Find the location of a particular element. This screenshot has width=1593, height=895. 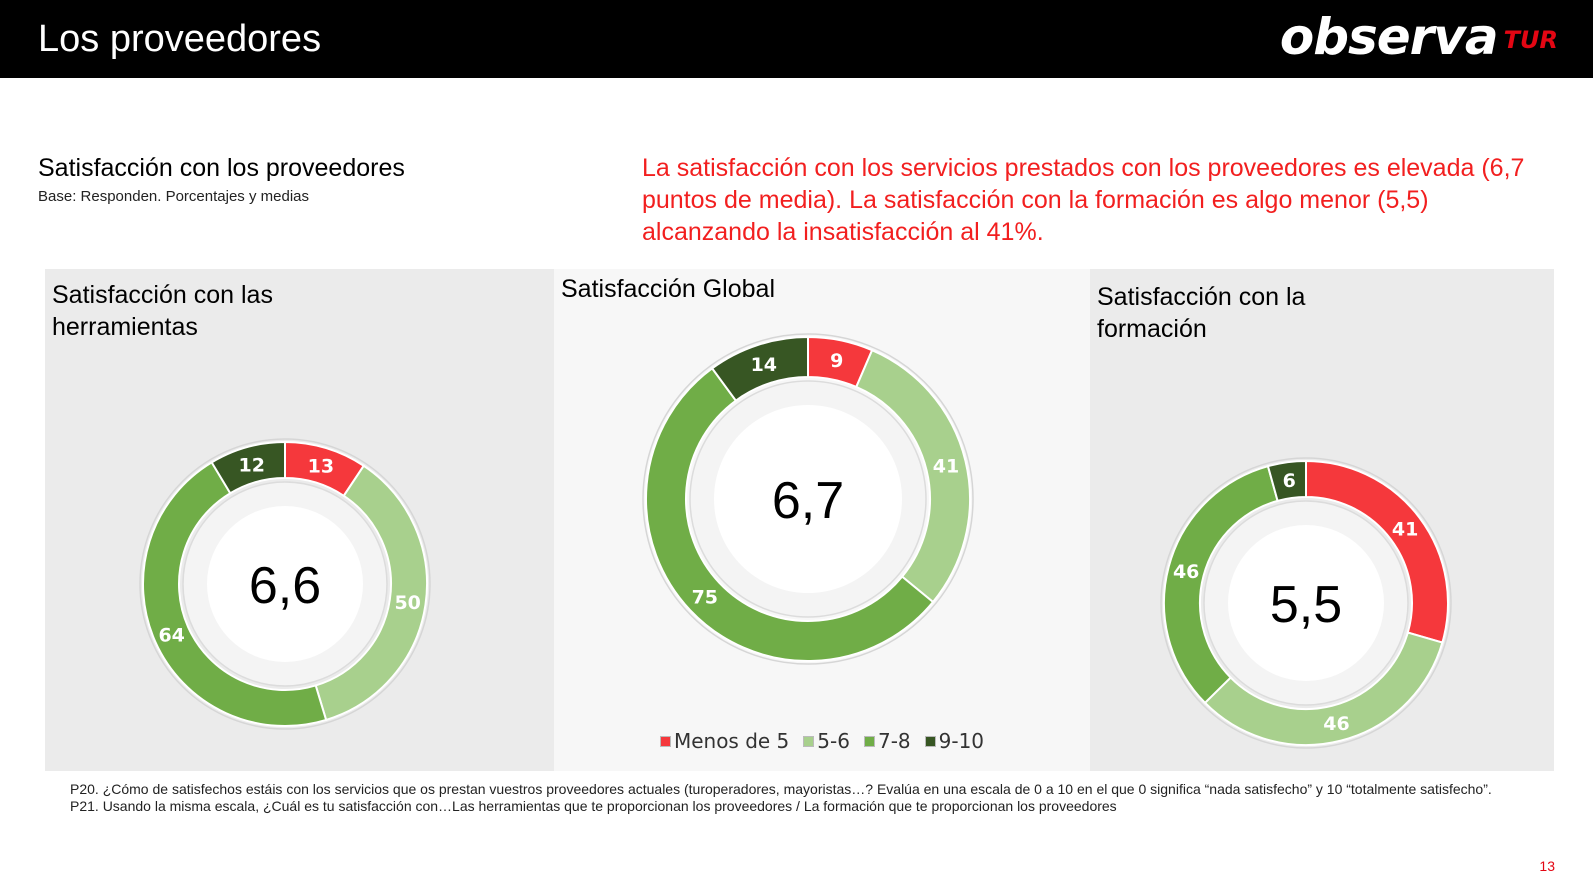

page-title: Los proveedores is located at coordinates (180, 39).